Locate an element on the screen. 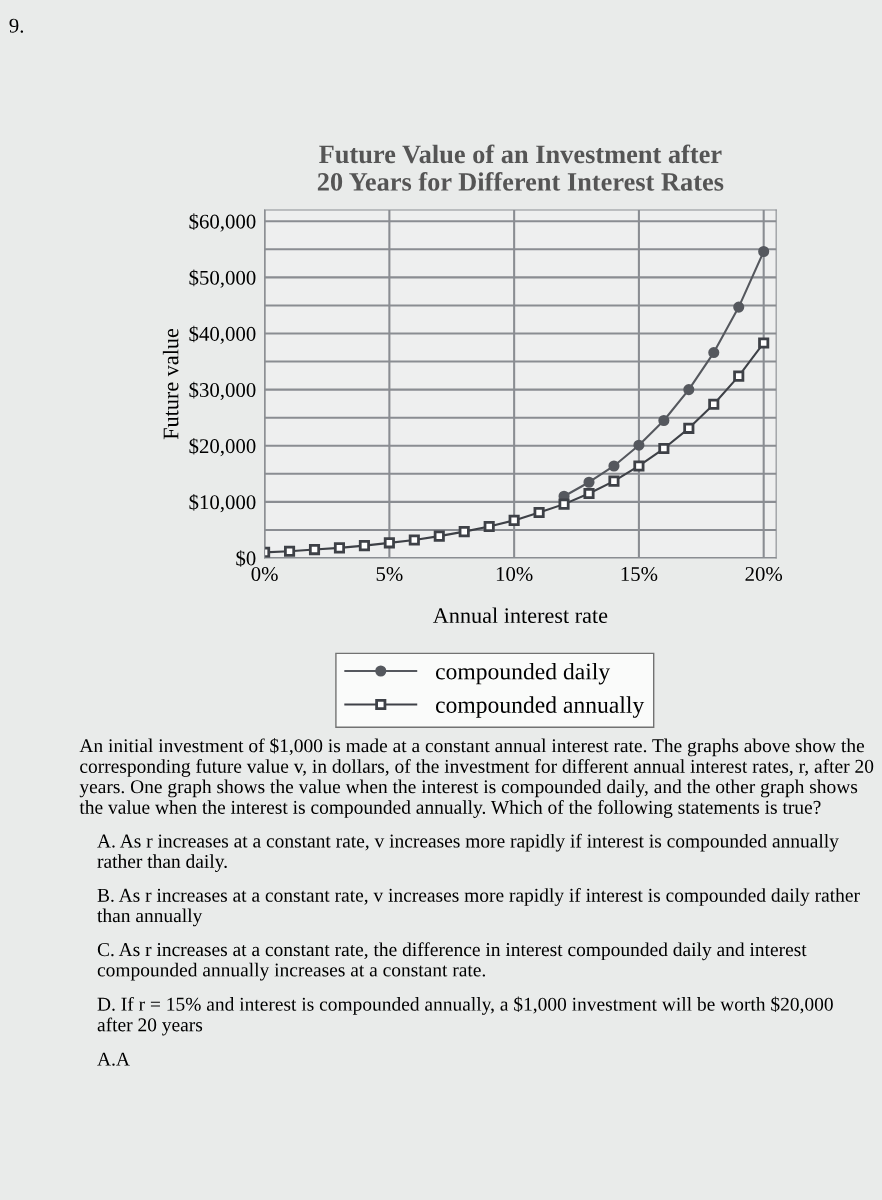  x-tick-label: 10% is located at coordinates (514, 574).